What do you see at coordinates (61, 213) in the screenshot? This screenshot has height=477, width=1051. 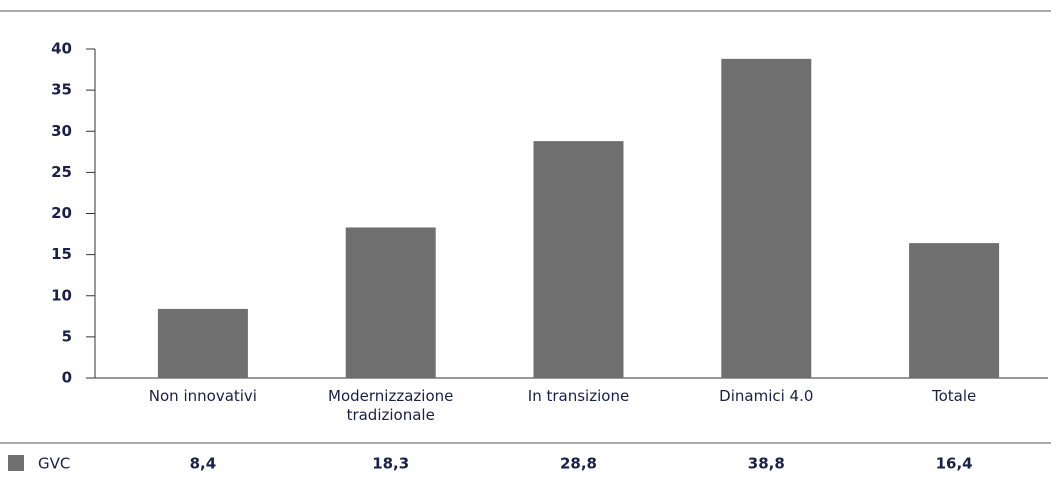 I see `y-tick-label: 20` at bounding box center [61, 213].